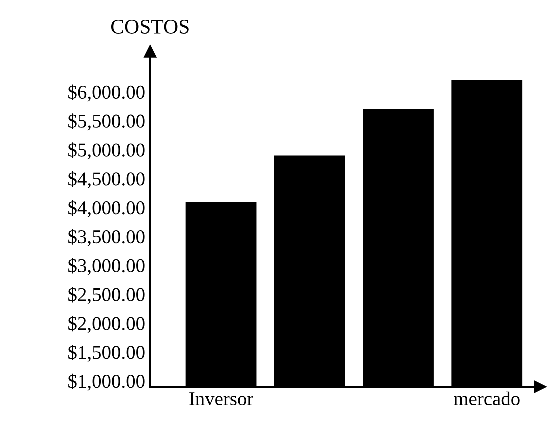 The width and height of the screenshot is (557, 430). I want to click on y-tick-label: $6,000.00, so click(106, 93).